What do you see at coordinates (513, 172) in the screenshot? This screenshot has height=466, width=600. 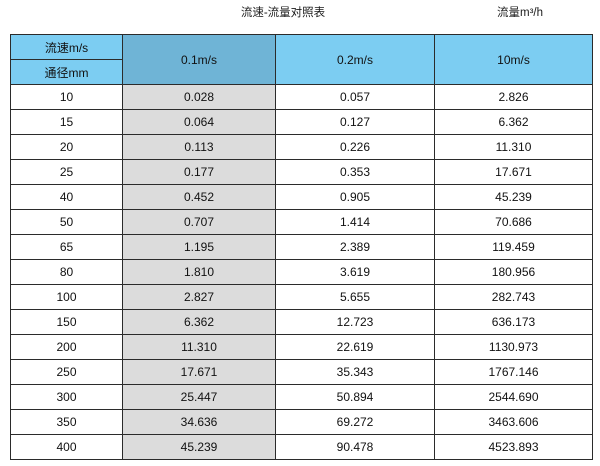 I see `cell-flow-2: 17.671` at bounding box center [513, 172].